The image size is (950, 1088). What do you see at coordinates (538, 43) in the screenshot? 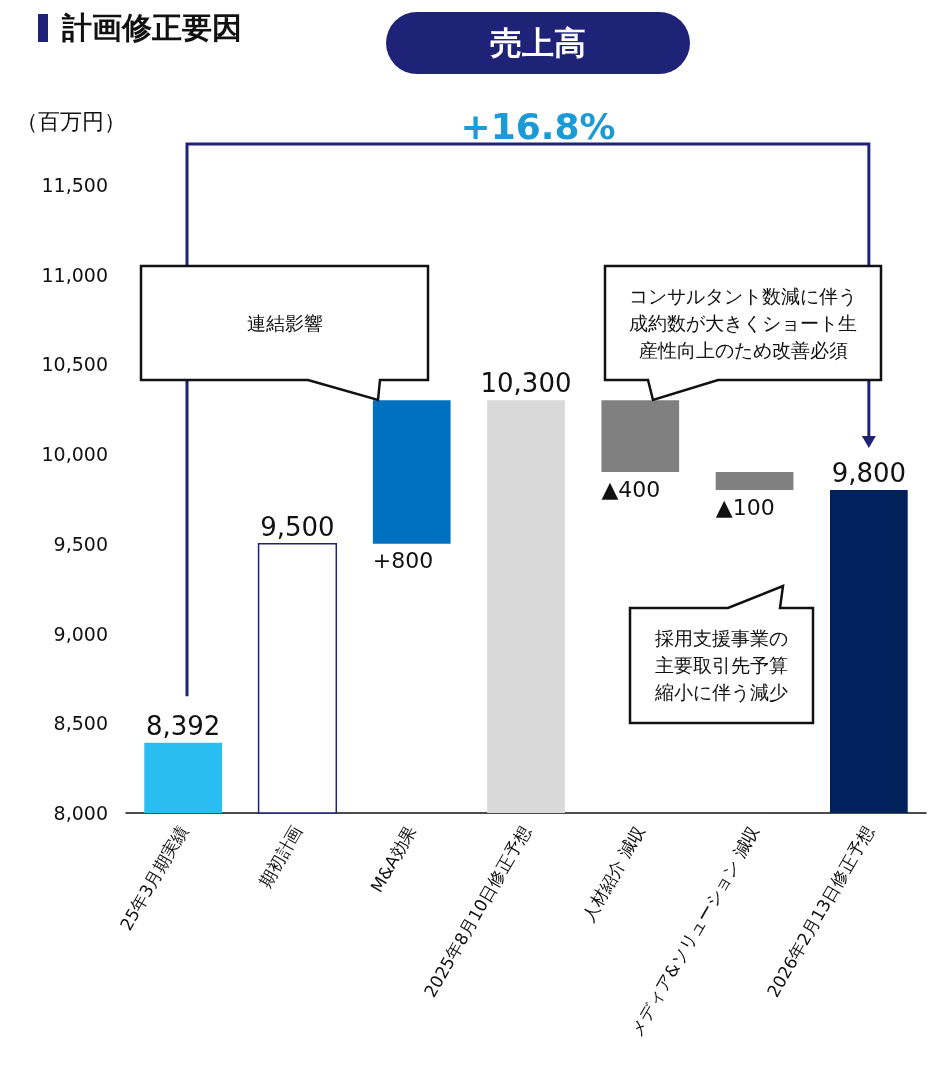
I see `chart-subtitle: 売上高` at bounding box center [538, 43].